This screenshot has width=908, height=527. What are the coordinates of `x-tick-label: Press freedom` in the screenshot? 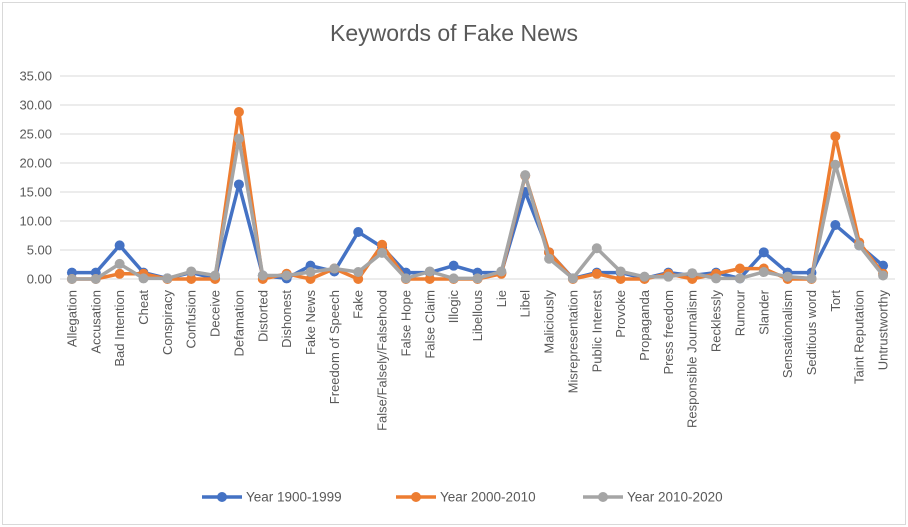 It's located at (668, 332).